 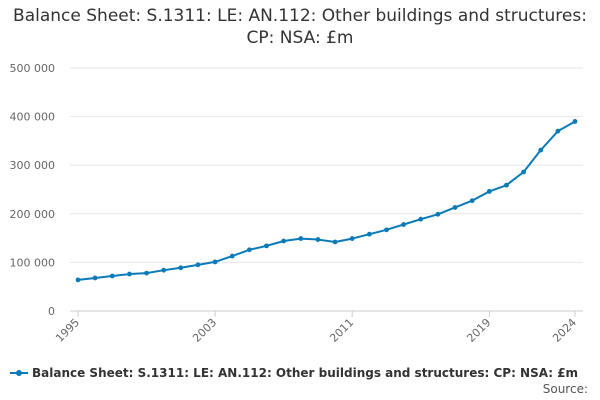 I want to click on x-tick-label: 2024, so click(x=564, y=330).